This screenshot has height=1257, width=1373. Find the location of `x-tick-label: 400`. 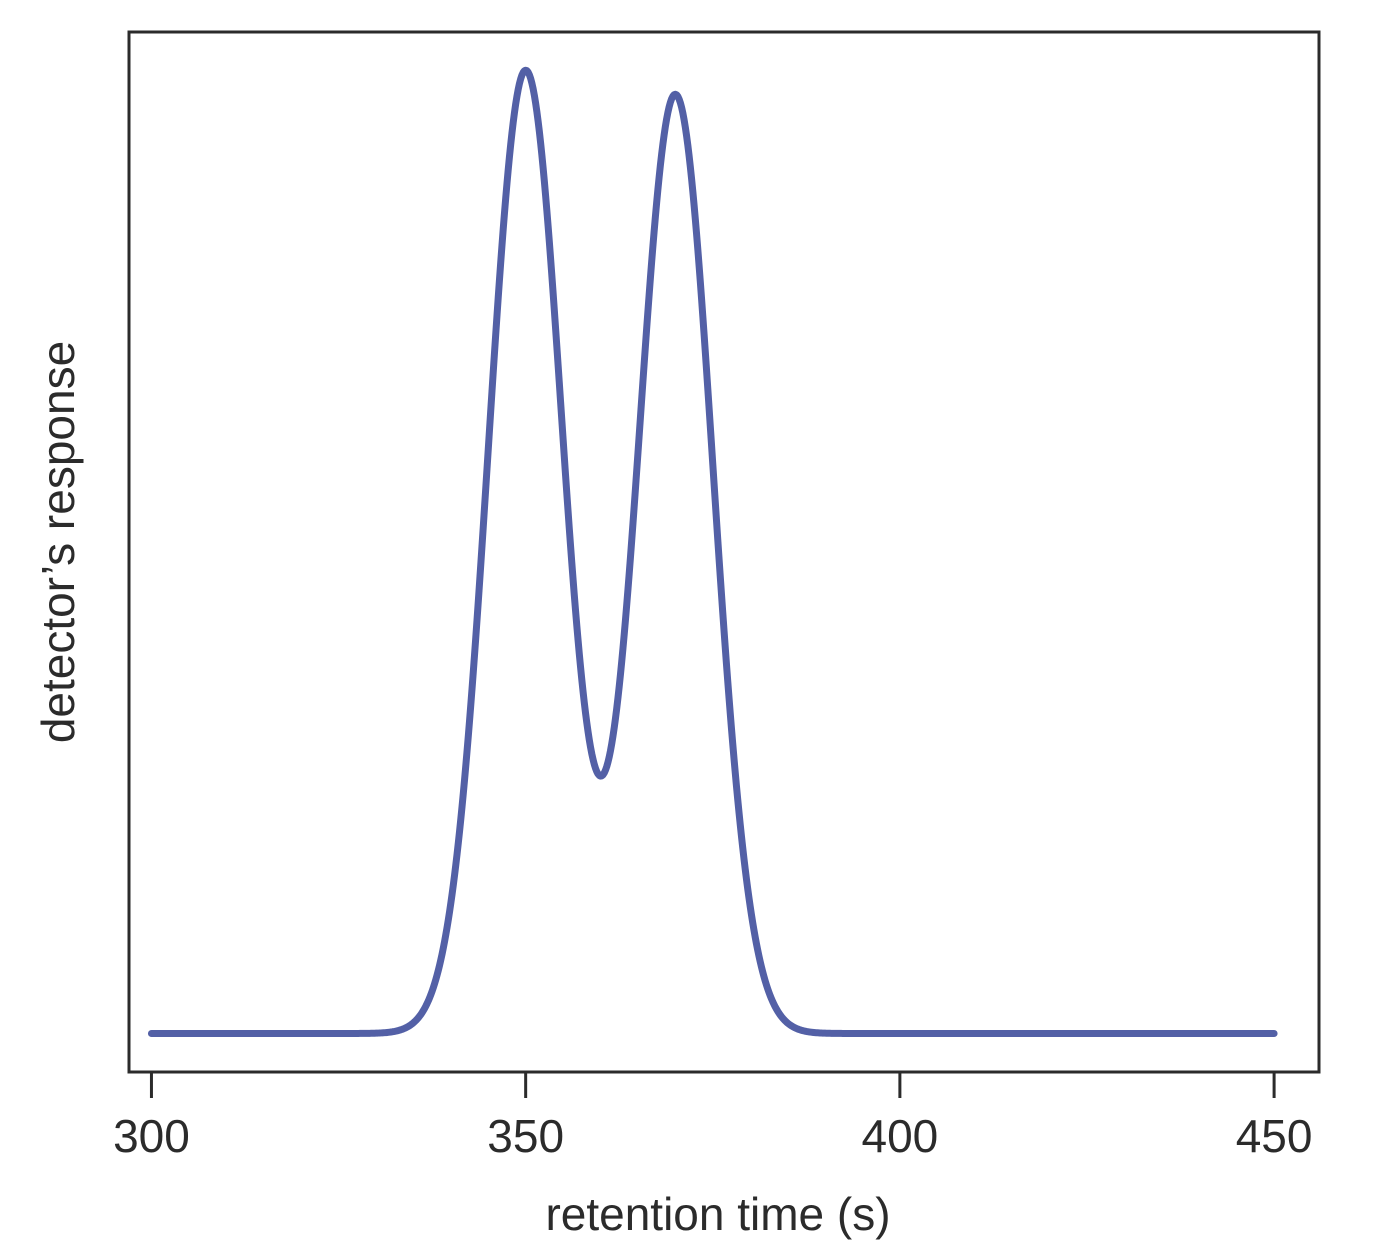

x-tick-label: 400 is located at coordinates (900, 1136).